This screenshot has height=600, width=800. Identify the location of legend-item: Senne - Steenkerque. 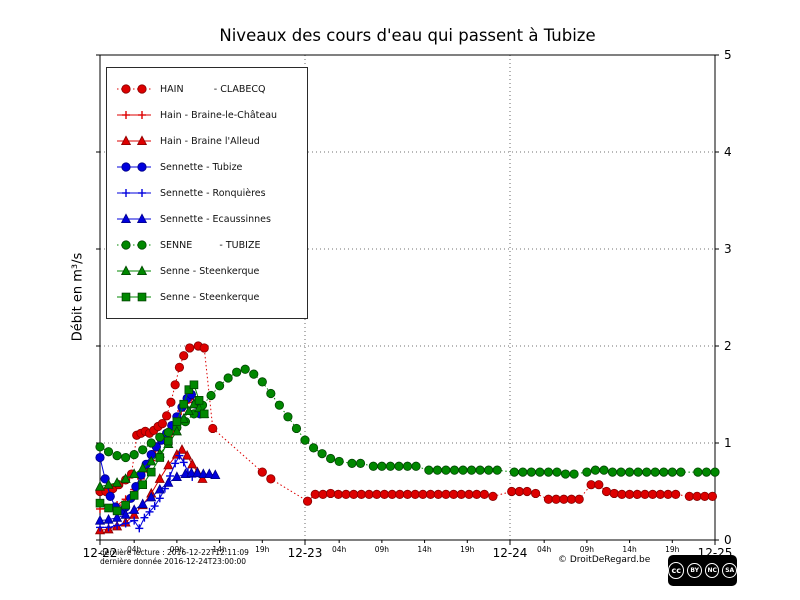
(207, 271).